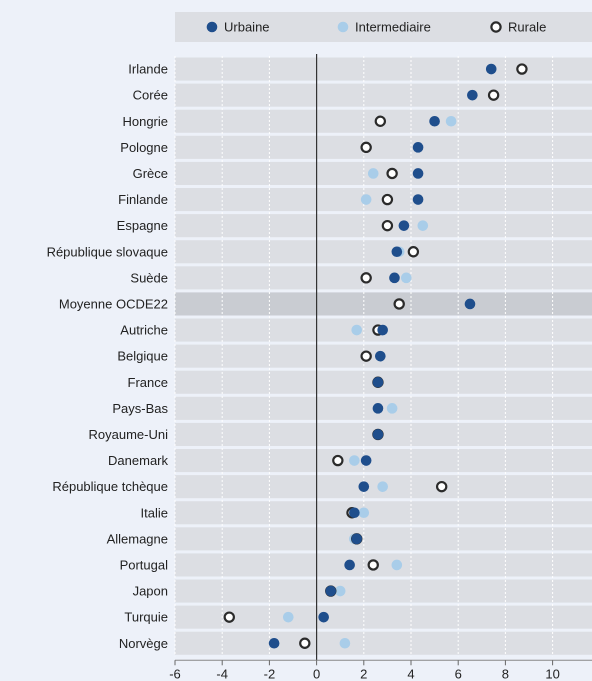 This screenshot has width=592, height=681. What do you see at coordinates (496, 27) in the screenshot?
I see `legend-marker-rurale` at bounding box center [496, 27].